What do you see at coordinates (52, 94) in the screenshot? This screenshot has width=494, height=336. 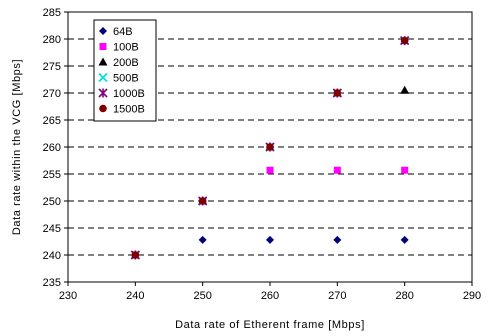 I see `y-tick-label: 270` at bounding box center [52, 94].